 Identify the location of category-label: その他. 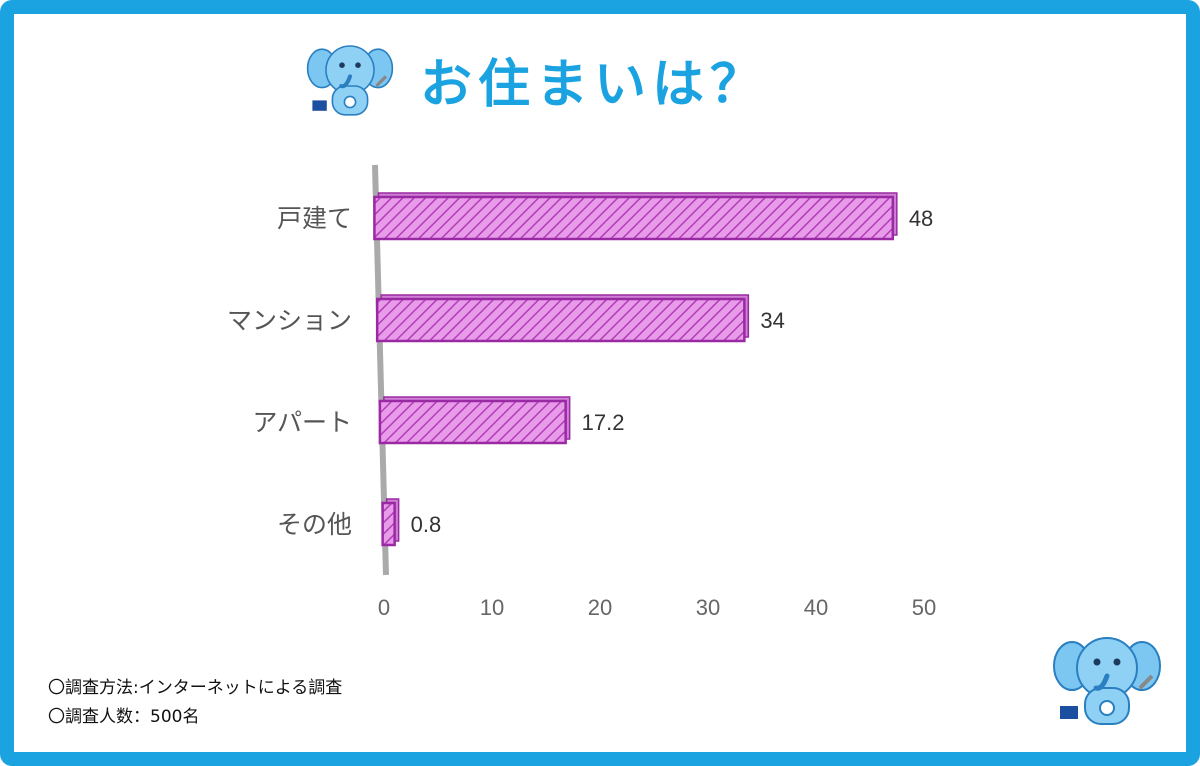
(314, 524).